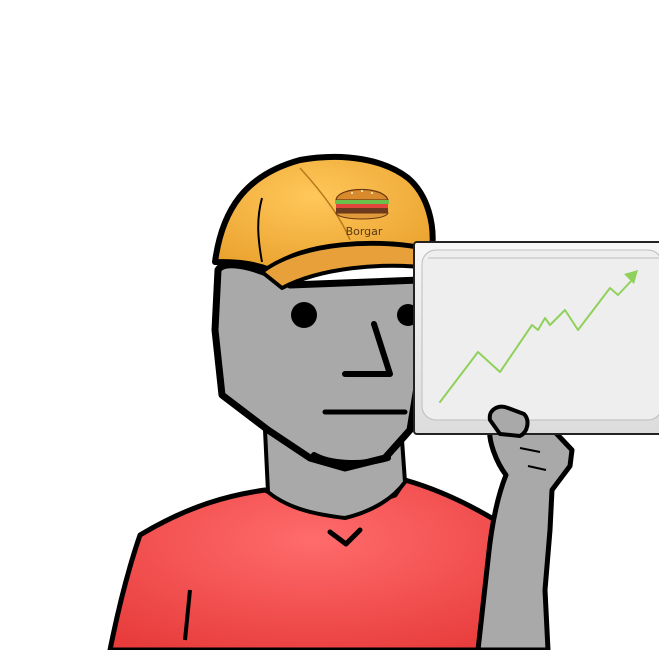  I want to click on arm-hand, so click(525, 532).